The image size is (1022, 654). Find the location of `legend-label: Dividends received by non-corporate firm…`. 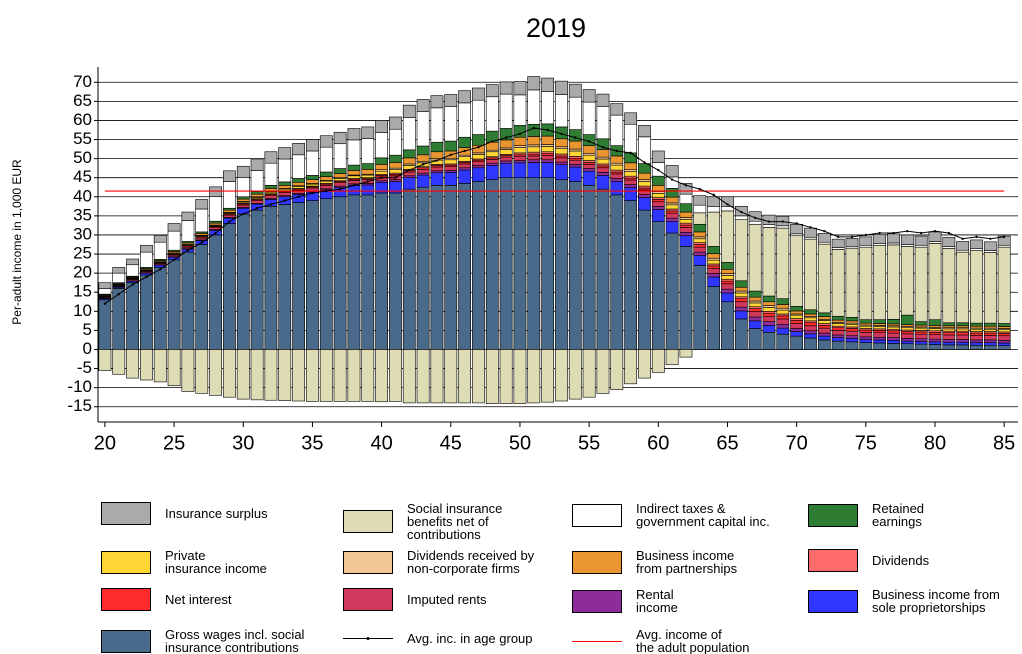

legend-label: Dividends received by non-corporate firm… is located at coordinates (471, 562).